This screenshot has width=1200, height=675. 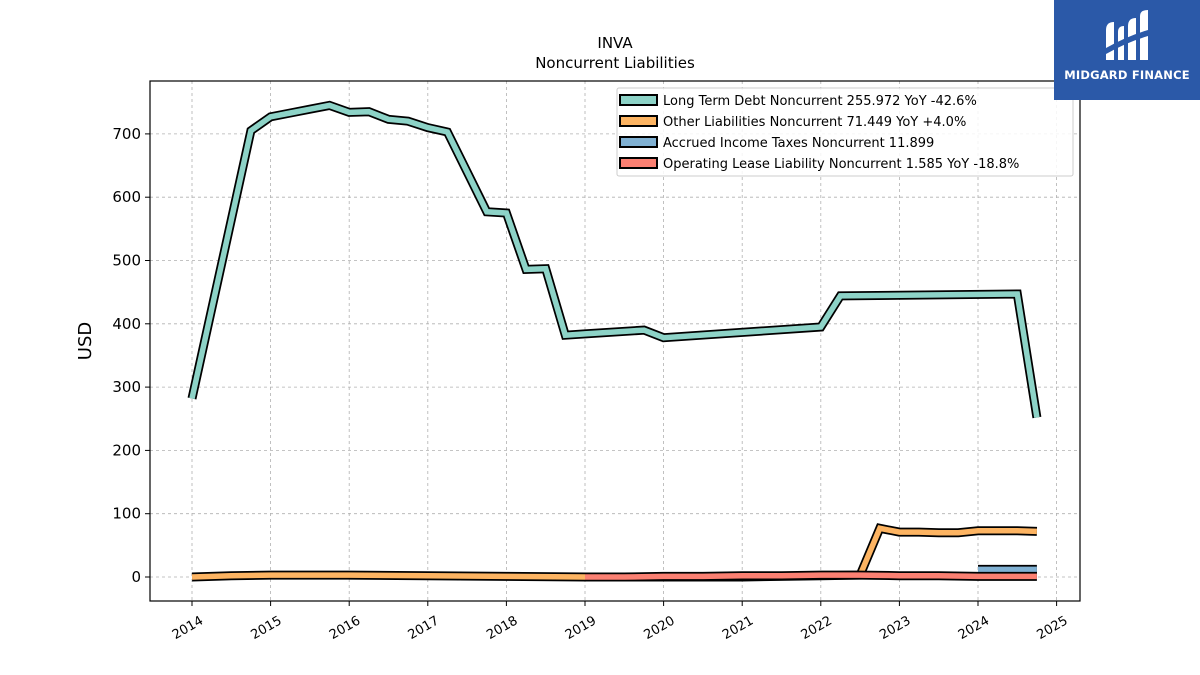 What do you see at coordinates (1052, 628) in the screenshot?
I see `x-tick-label: 2025` at bounding box center [1052, 628].